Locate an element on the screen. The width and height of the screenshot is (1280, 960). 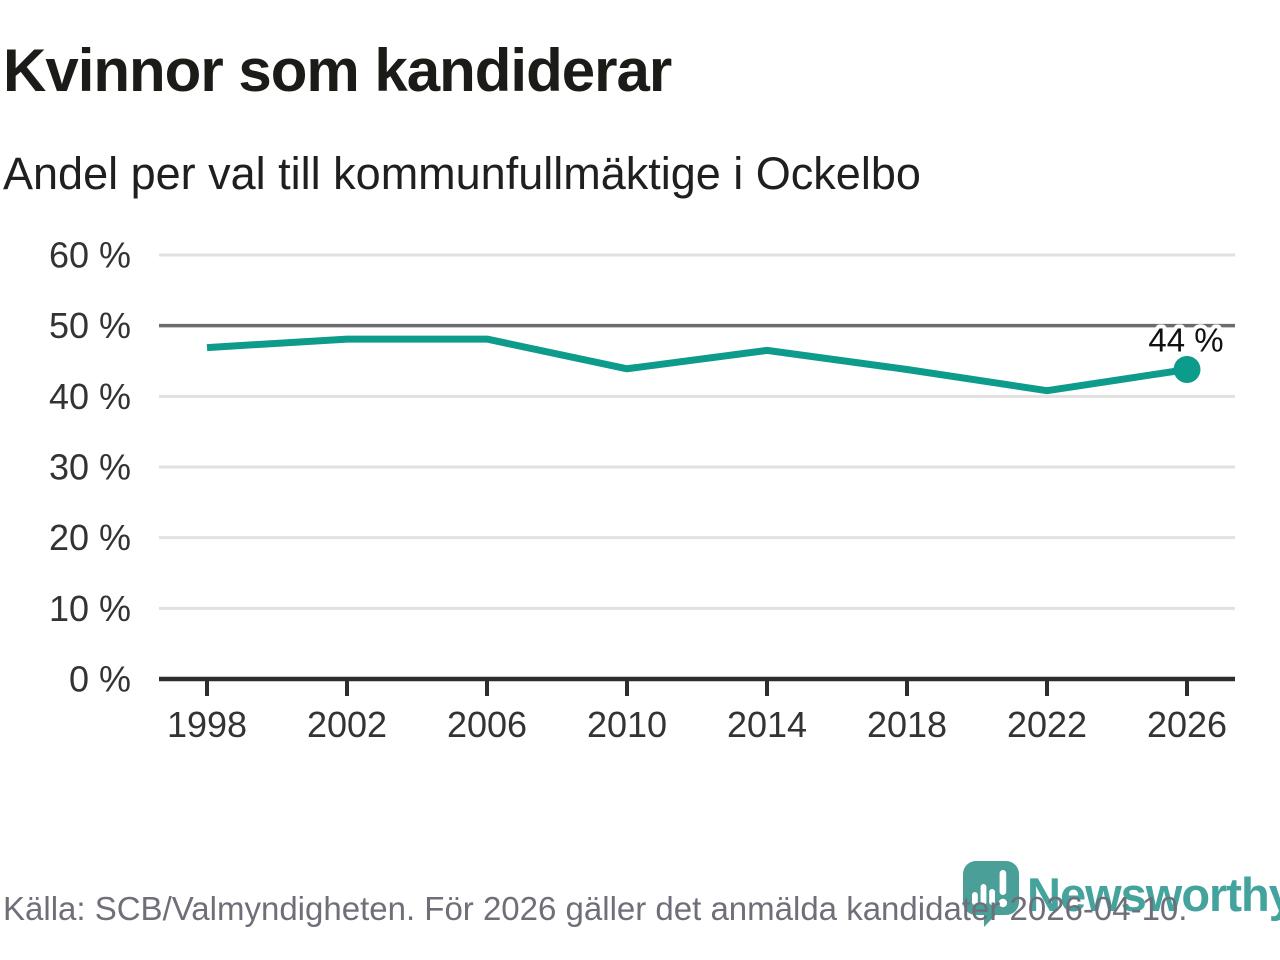
y-tick-label: 50 % is located at coordinates (90, 325).